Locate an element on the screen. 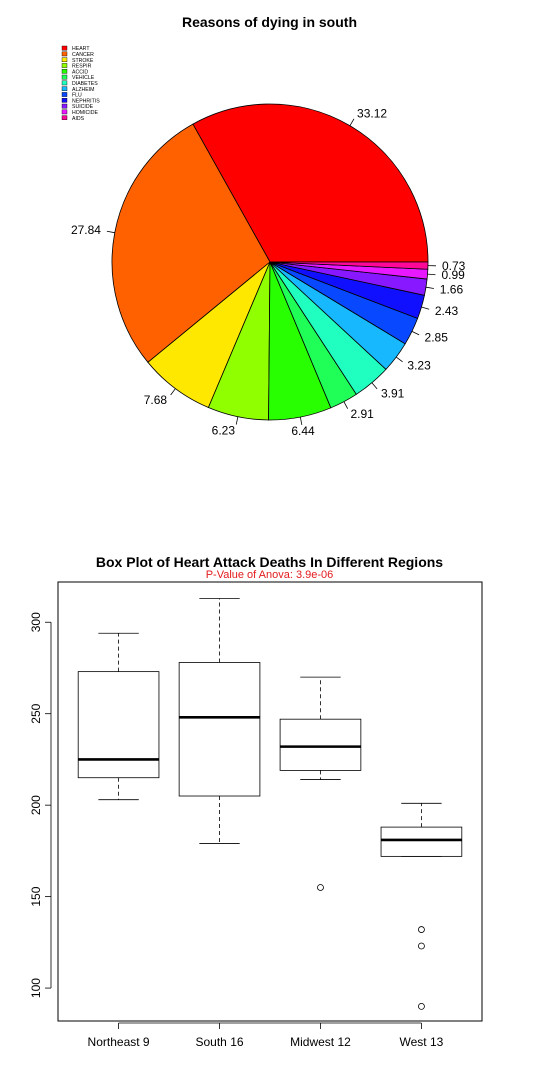 Image resolution: width=539 pixels, height=1078 pixels. legend-label-alzheim: ALZHEIM is located at coordinates (83, 90).